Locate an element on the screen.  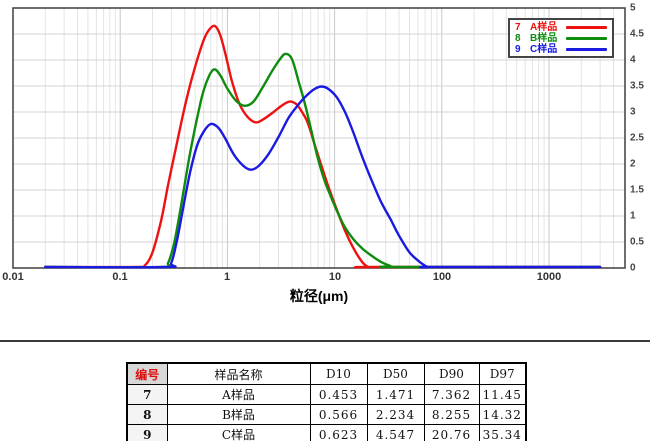
section-divider is located at coordinates (325, 341).